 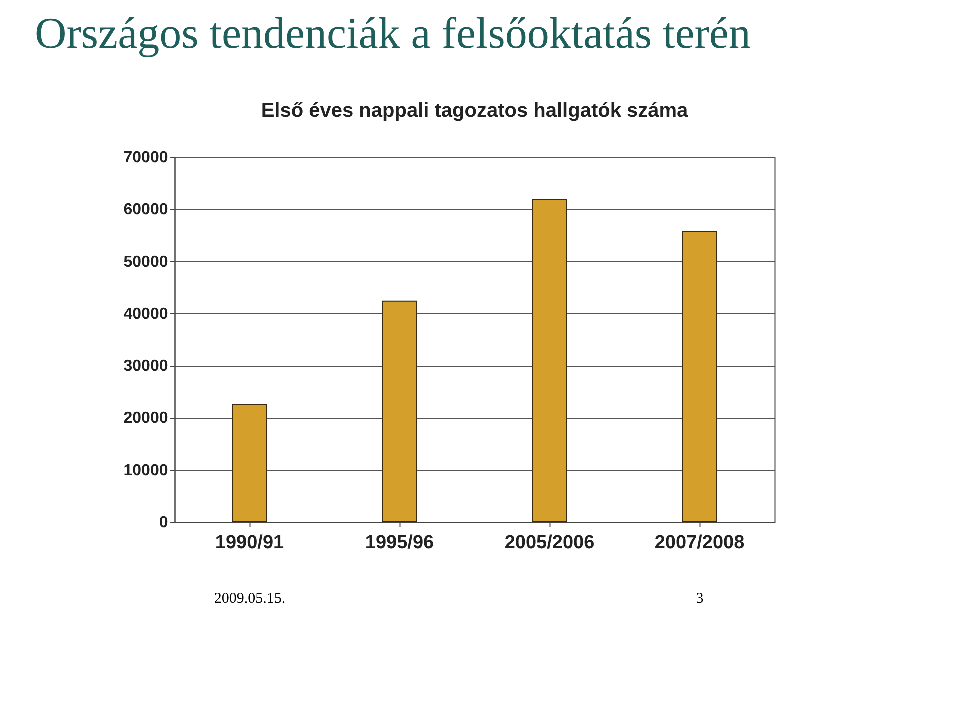 What do you see at coordinates (250, 543) in the screenshot?
I see `x-tick-label: 1990/91` at bounding box center [250, 543].